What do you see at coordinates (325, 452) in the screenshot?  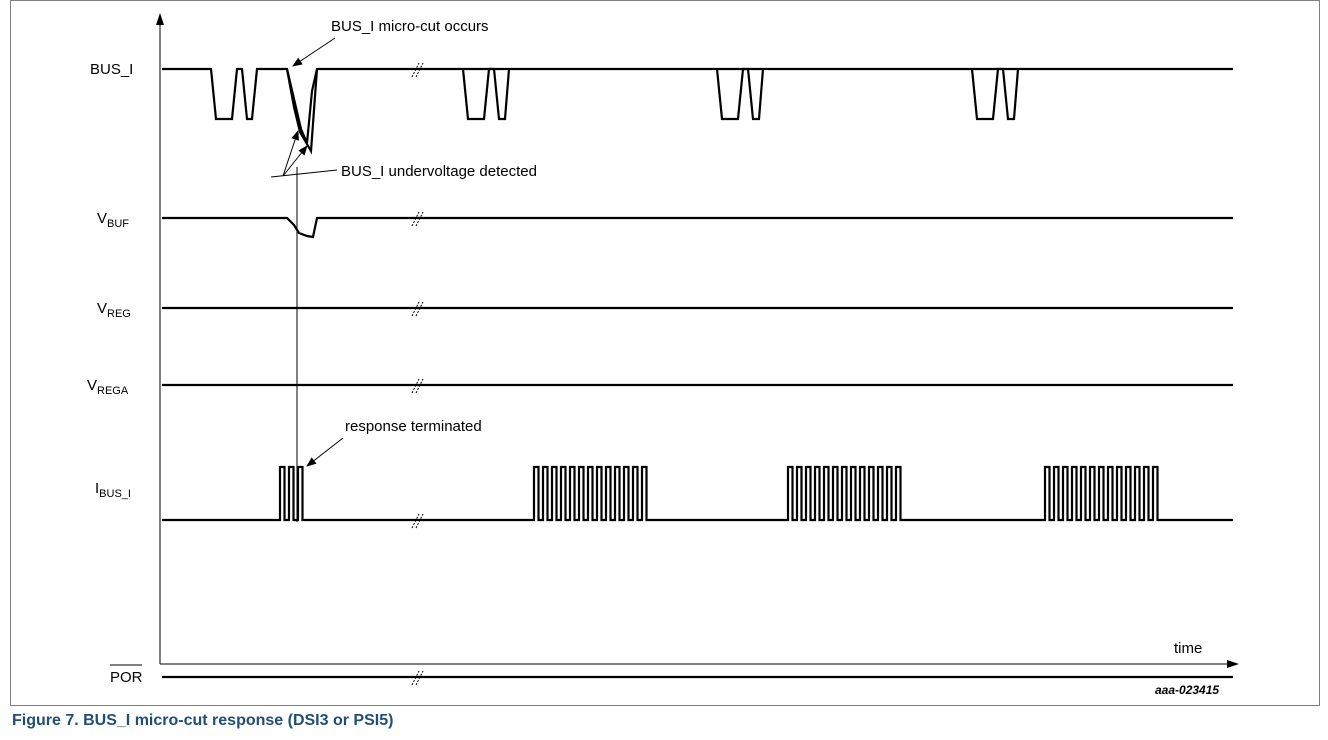 I see `arrow-terminated` at bounding box center [325, 452].